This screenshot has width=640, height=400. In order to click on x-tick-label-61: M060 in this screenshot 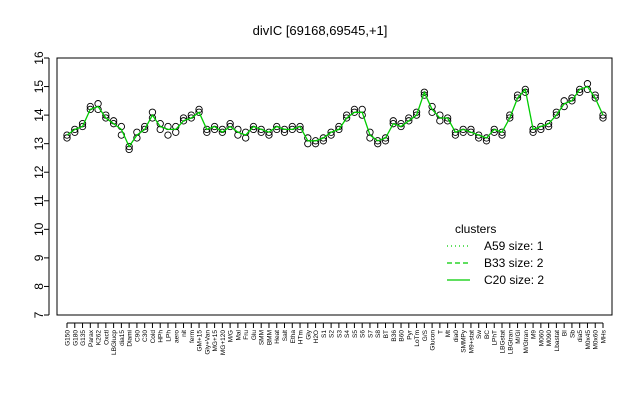, I will do `click(541, 338)`.